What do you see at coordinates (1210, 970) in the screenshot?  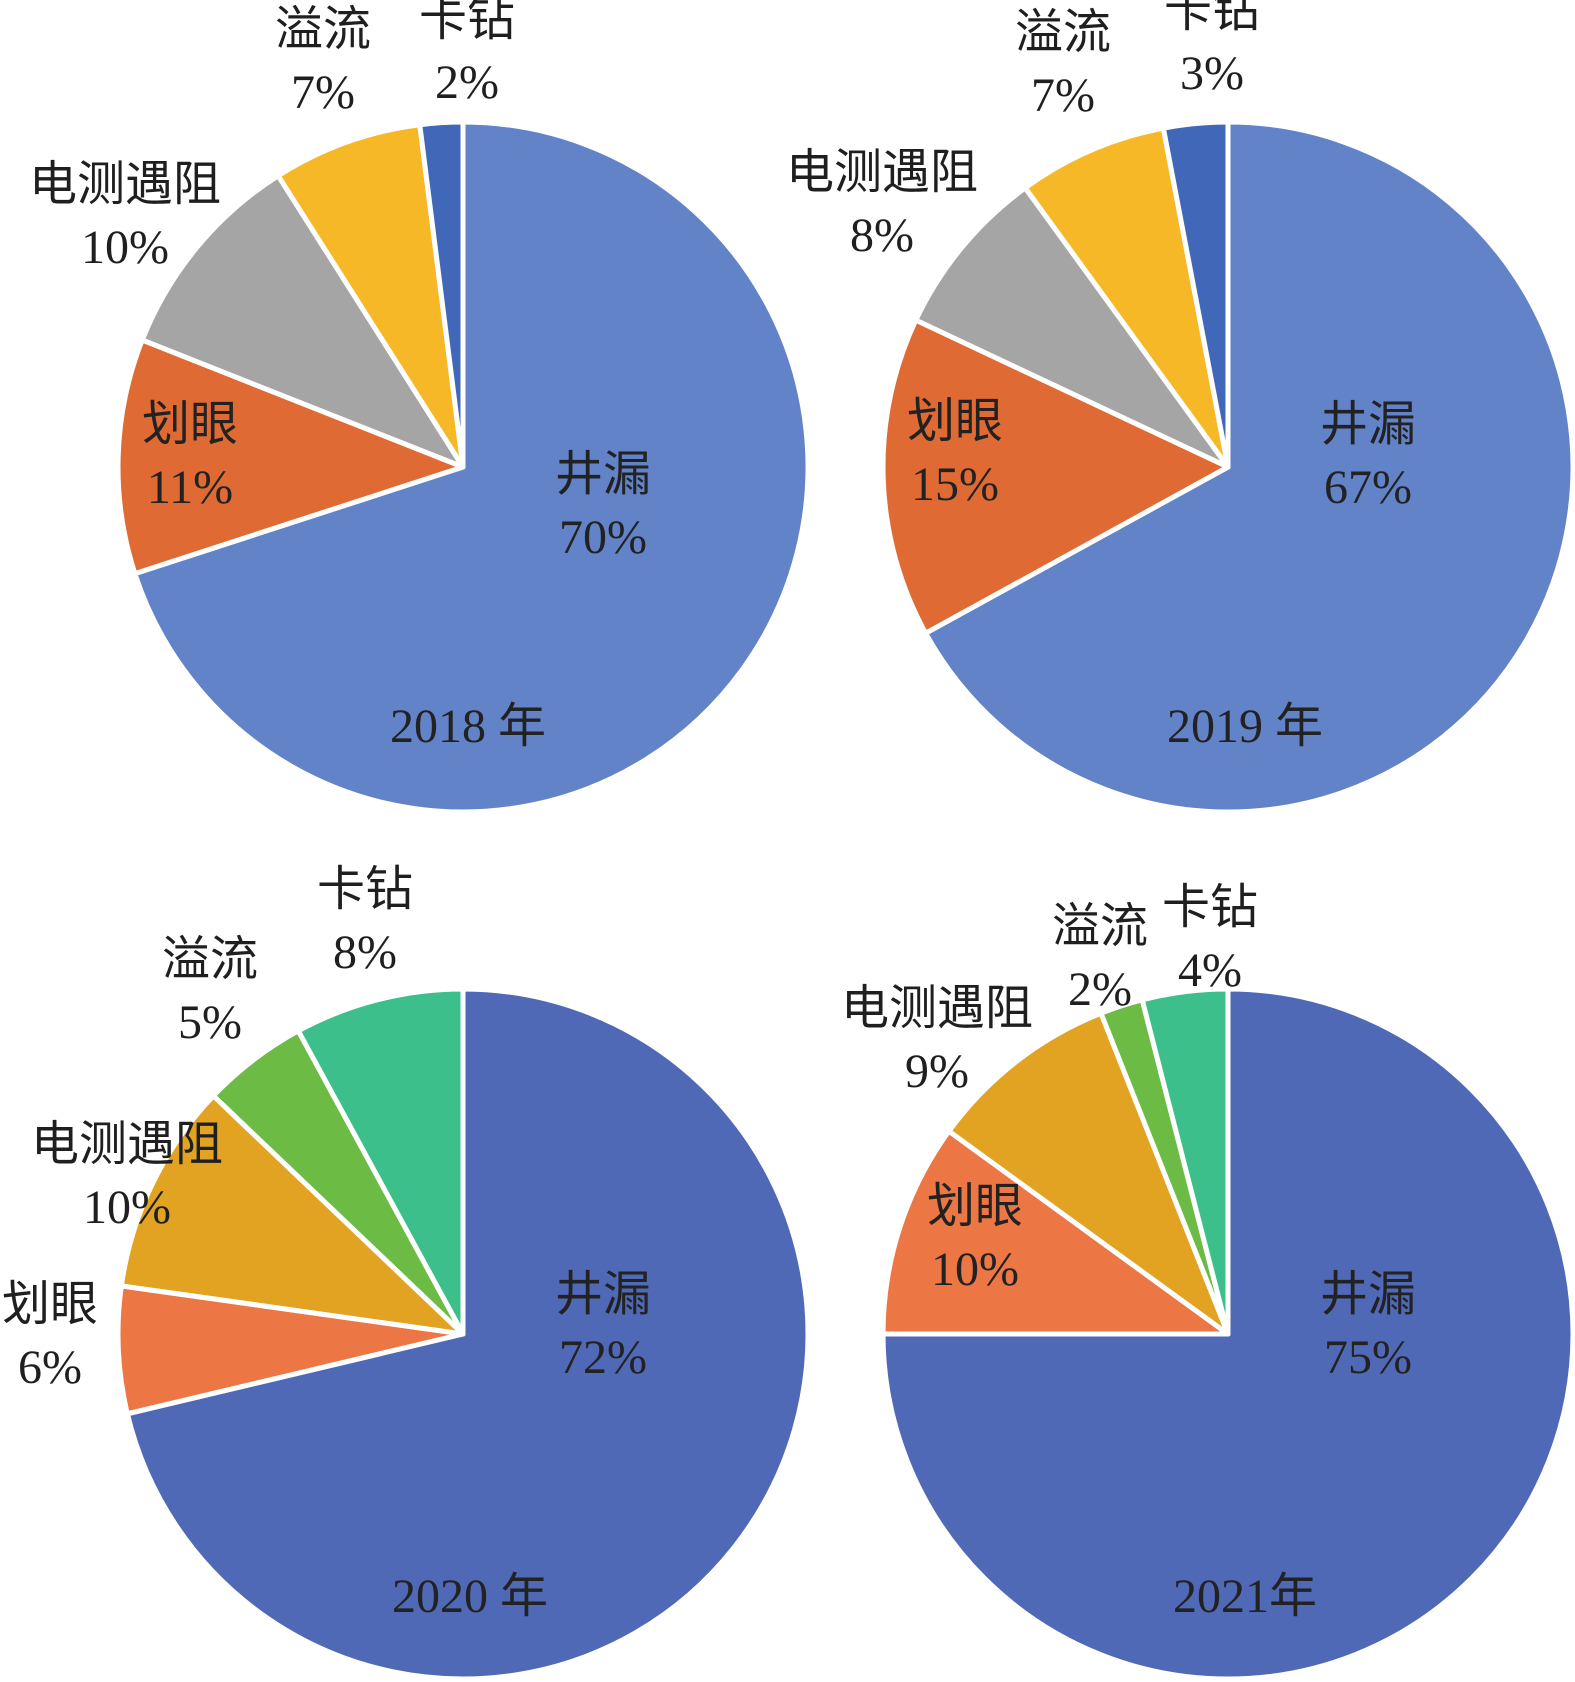 I see `slice-label-percent: 4%` at bounding box center [1210, 970].